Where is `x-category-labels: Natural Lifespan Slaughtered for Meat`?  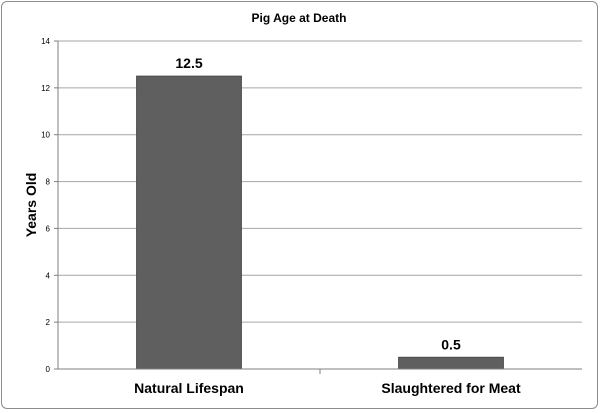
x-category-labels: Natural Lifespan Slaughtered for Meat is located at coordinates (327, 388).